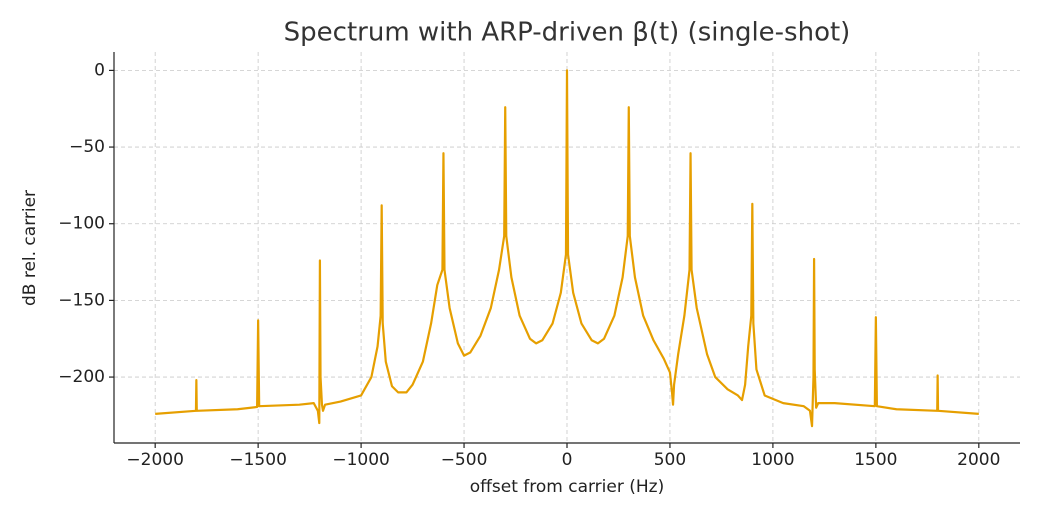 The image size is (1040, 520). What do you see at coordinates (258, 460) in the screenshot?
I see `x-tick-label: −1500` at bounding box center [258, 460].